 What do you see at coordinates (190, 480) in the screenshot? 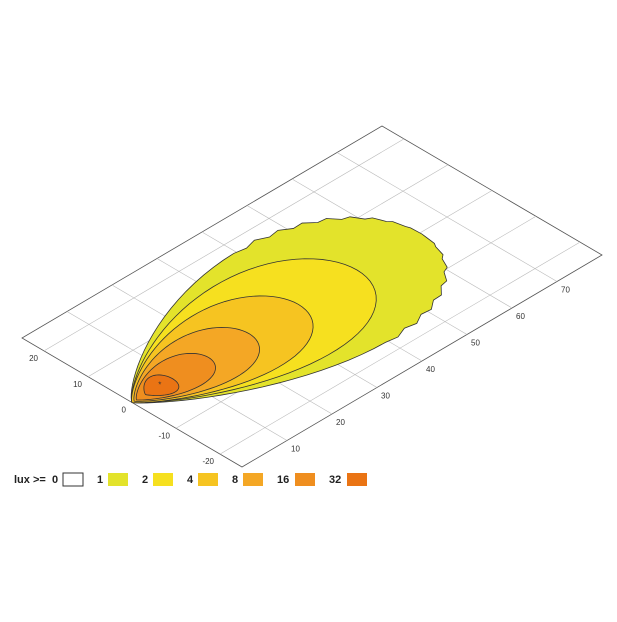
I see `legend-level: 4` at bounding box center [190, 480].